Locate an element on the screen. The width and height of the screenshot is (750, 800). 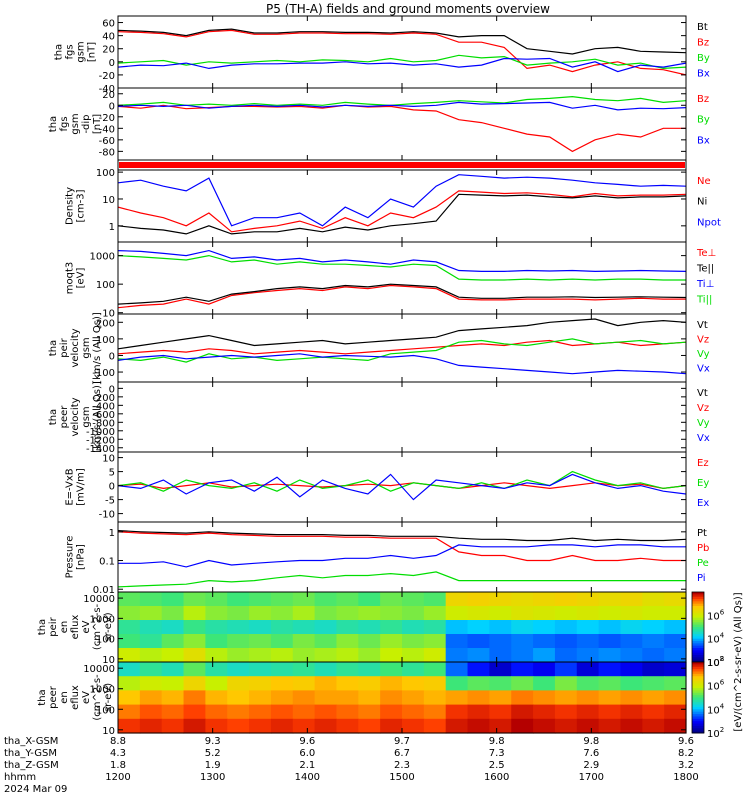
legend-label-Ne: Ne is located at coordinates (704, 181).